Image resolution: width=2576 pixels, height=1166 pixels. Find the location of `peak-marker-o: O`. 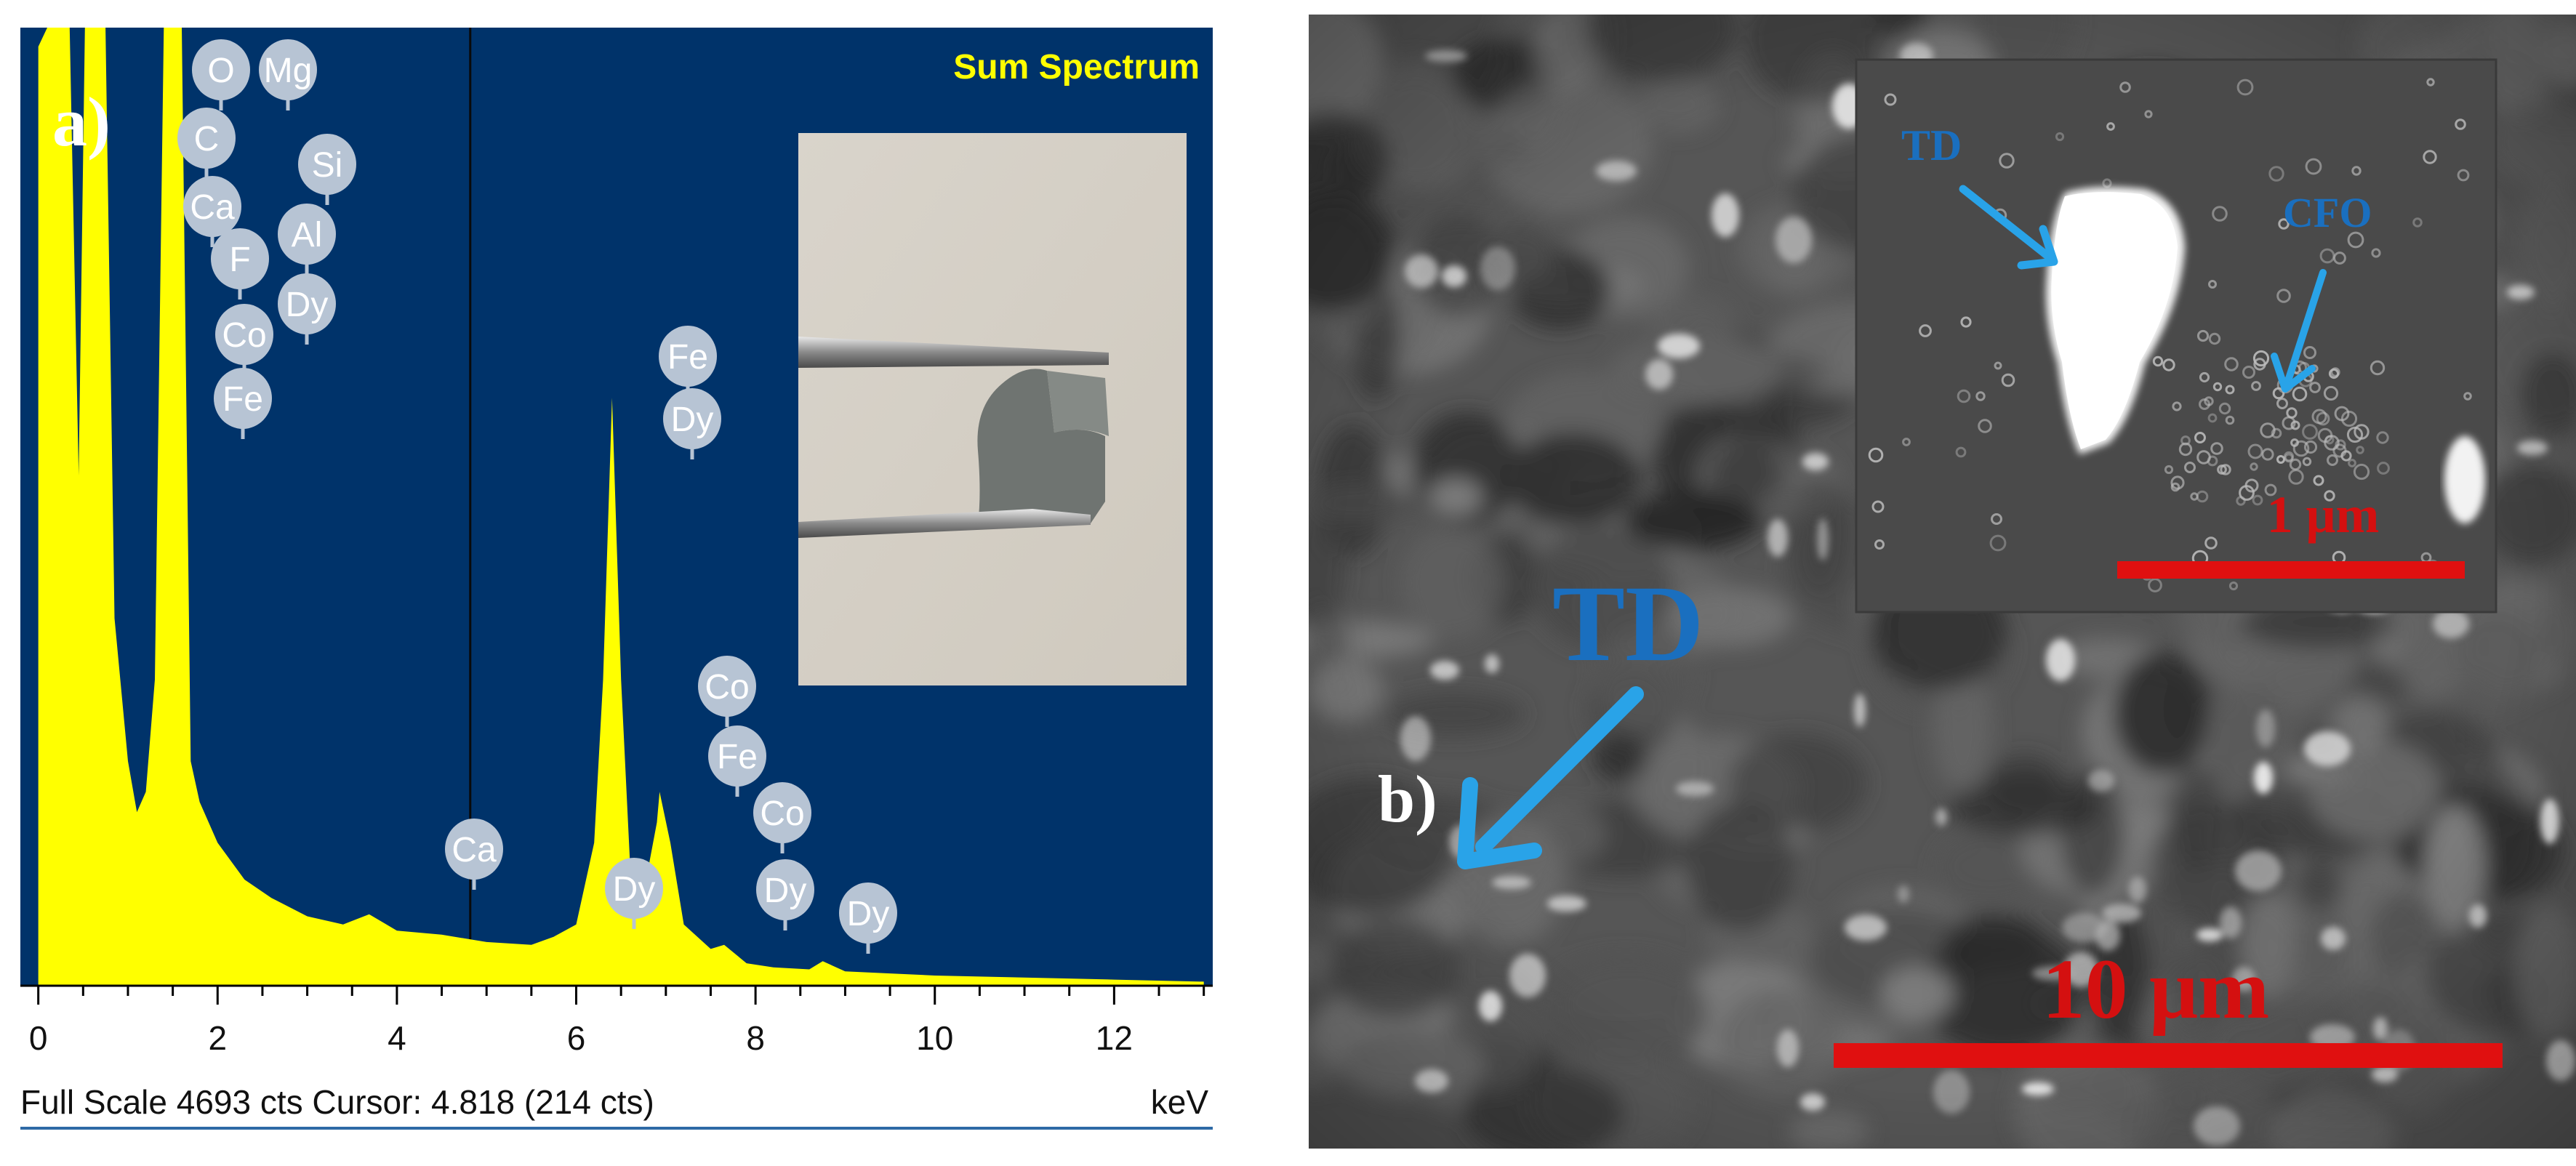

peak-marker-o: O is located at coordinates (221, 74).